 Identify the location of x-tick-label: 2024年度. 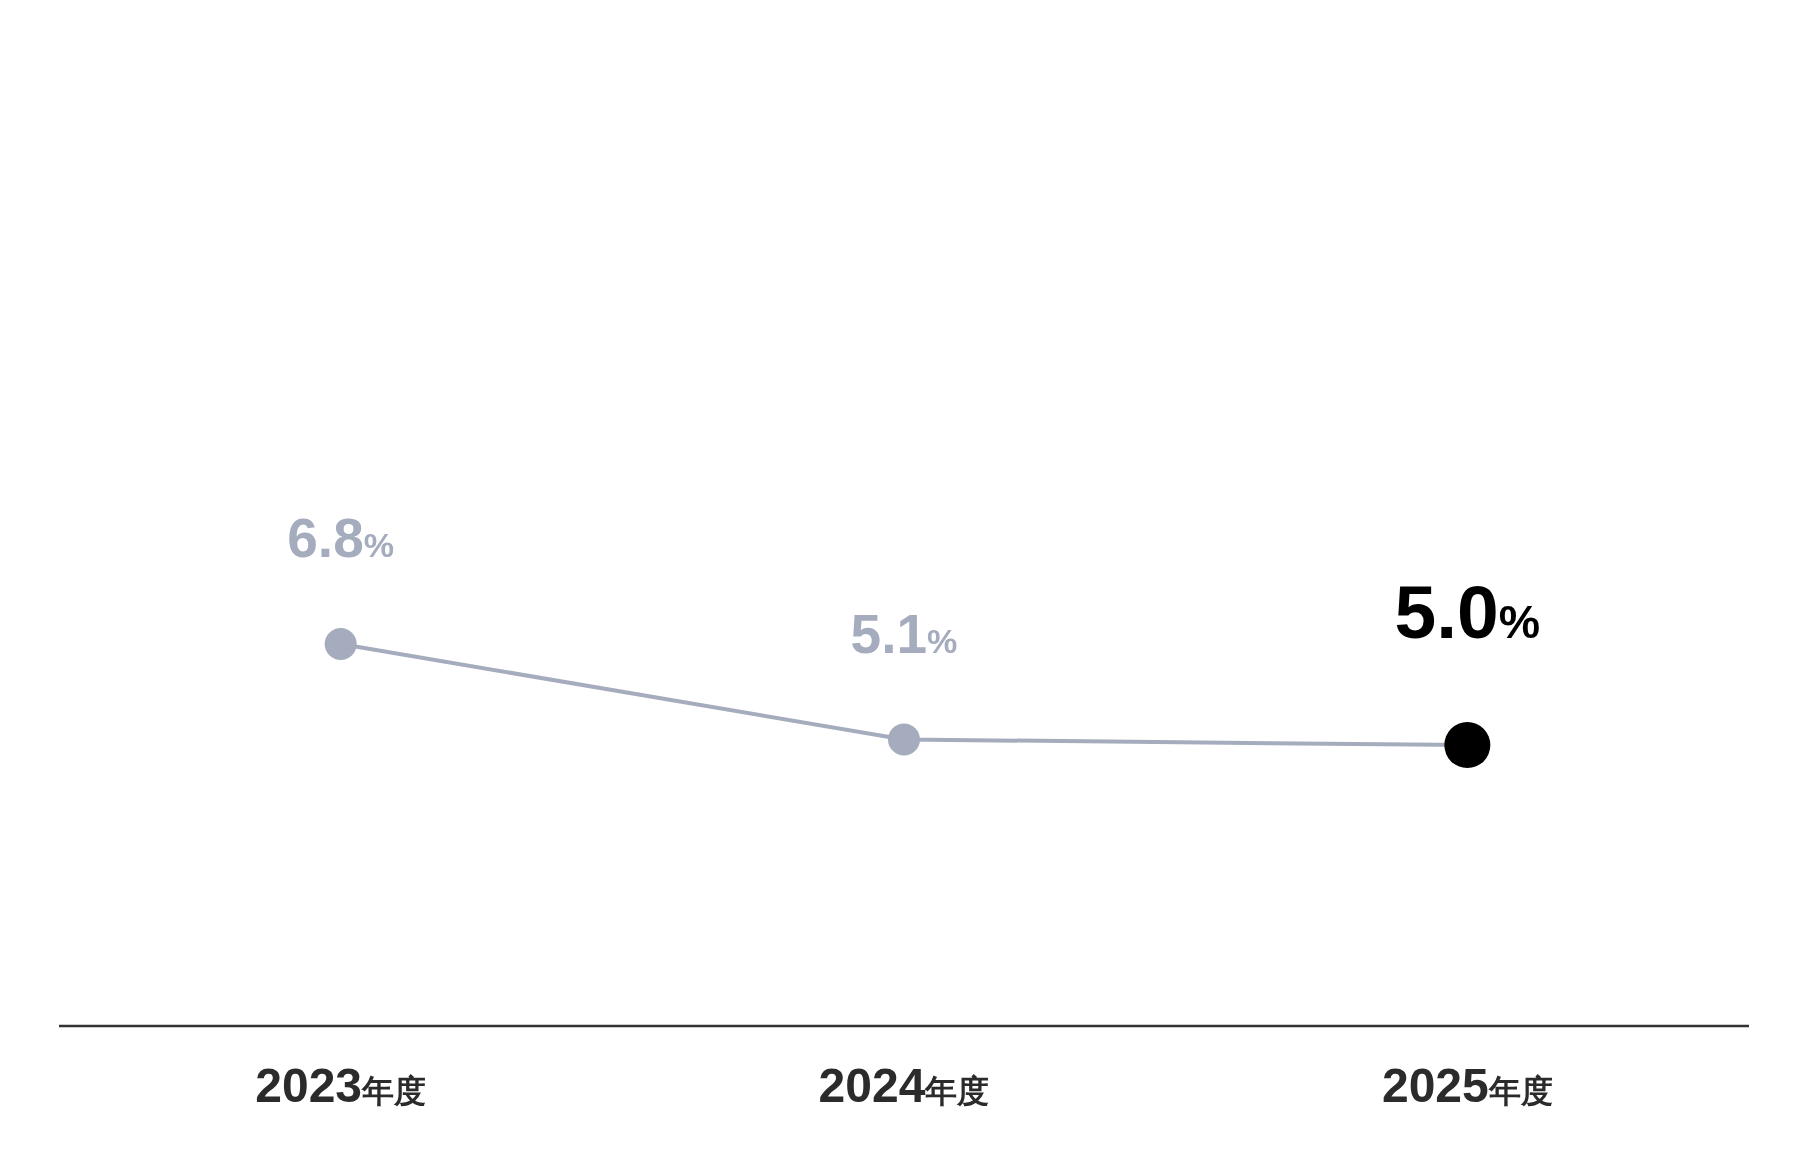
(904, 1085).